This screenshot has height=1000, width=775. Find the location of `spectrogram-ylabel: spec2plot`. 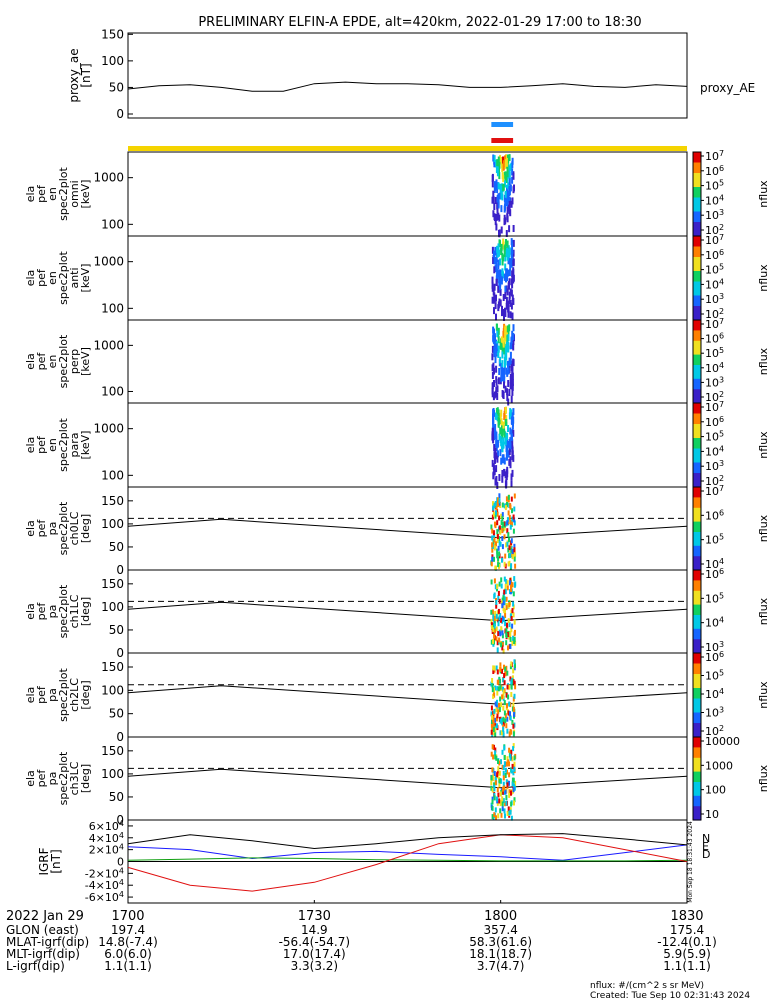

spectrogram-ylabel: spec2plot is located at coordinates (63, 611).